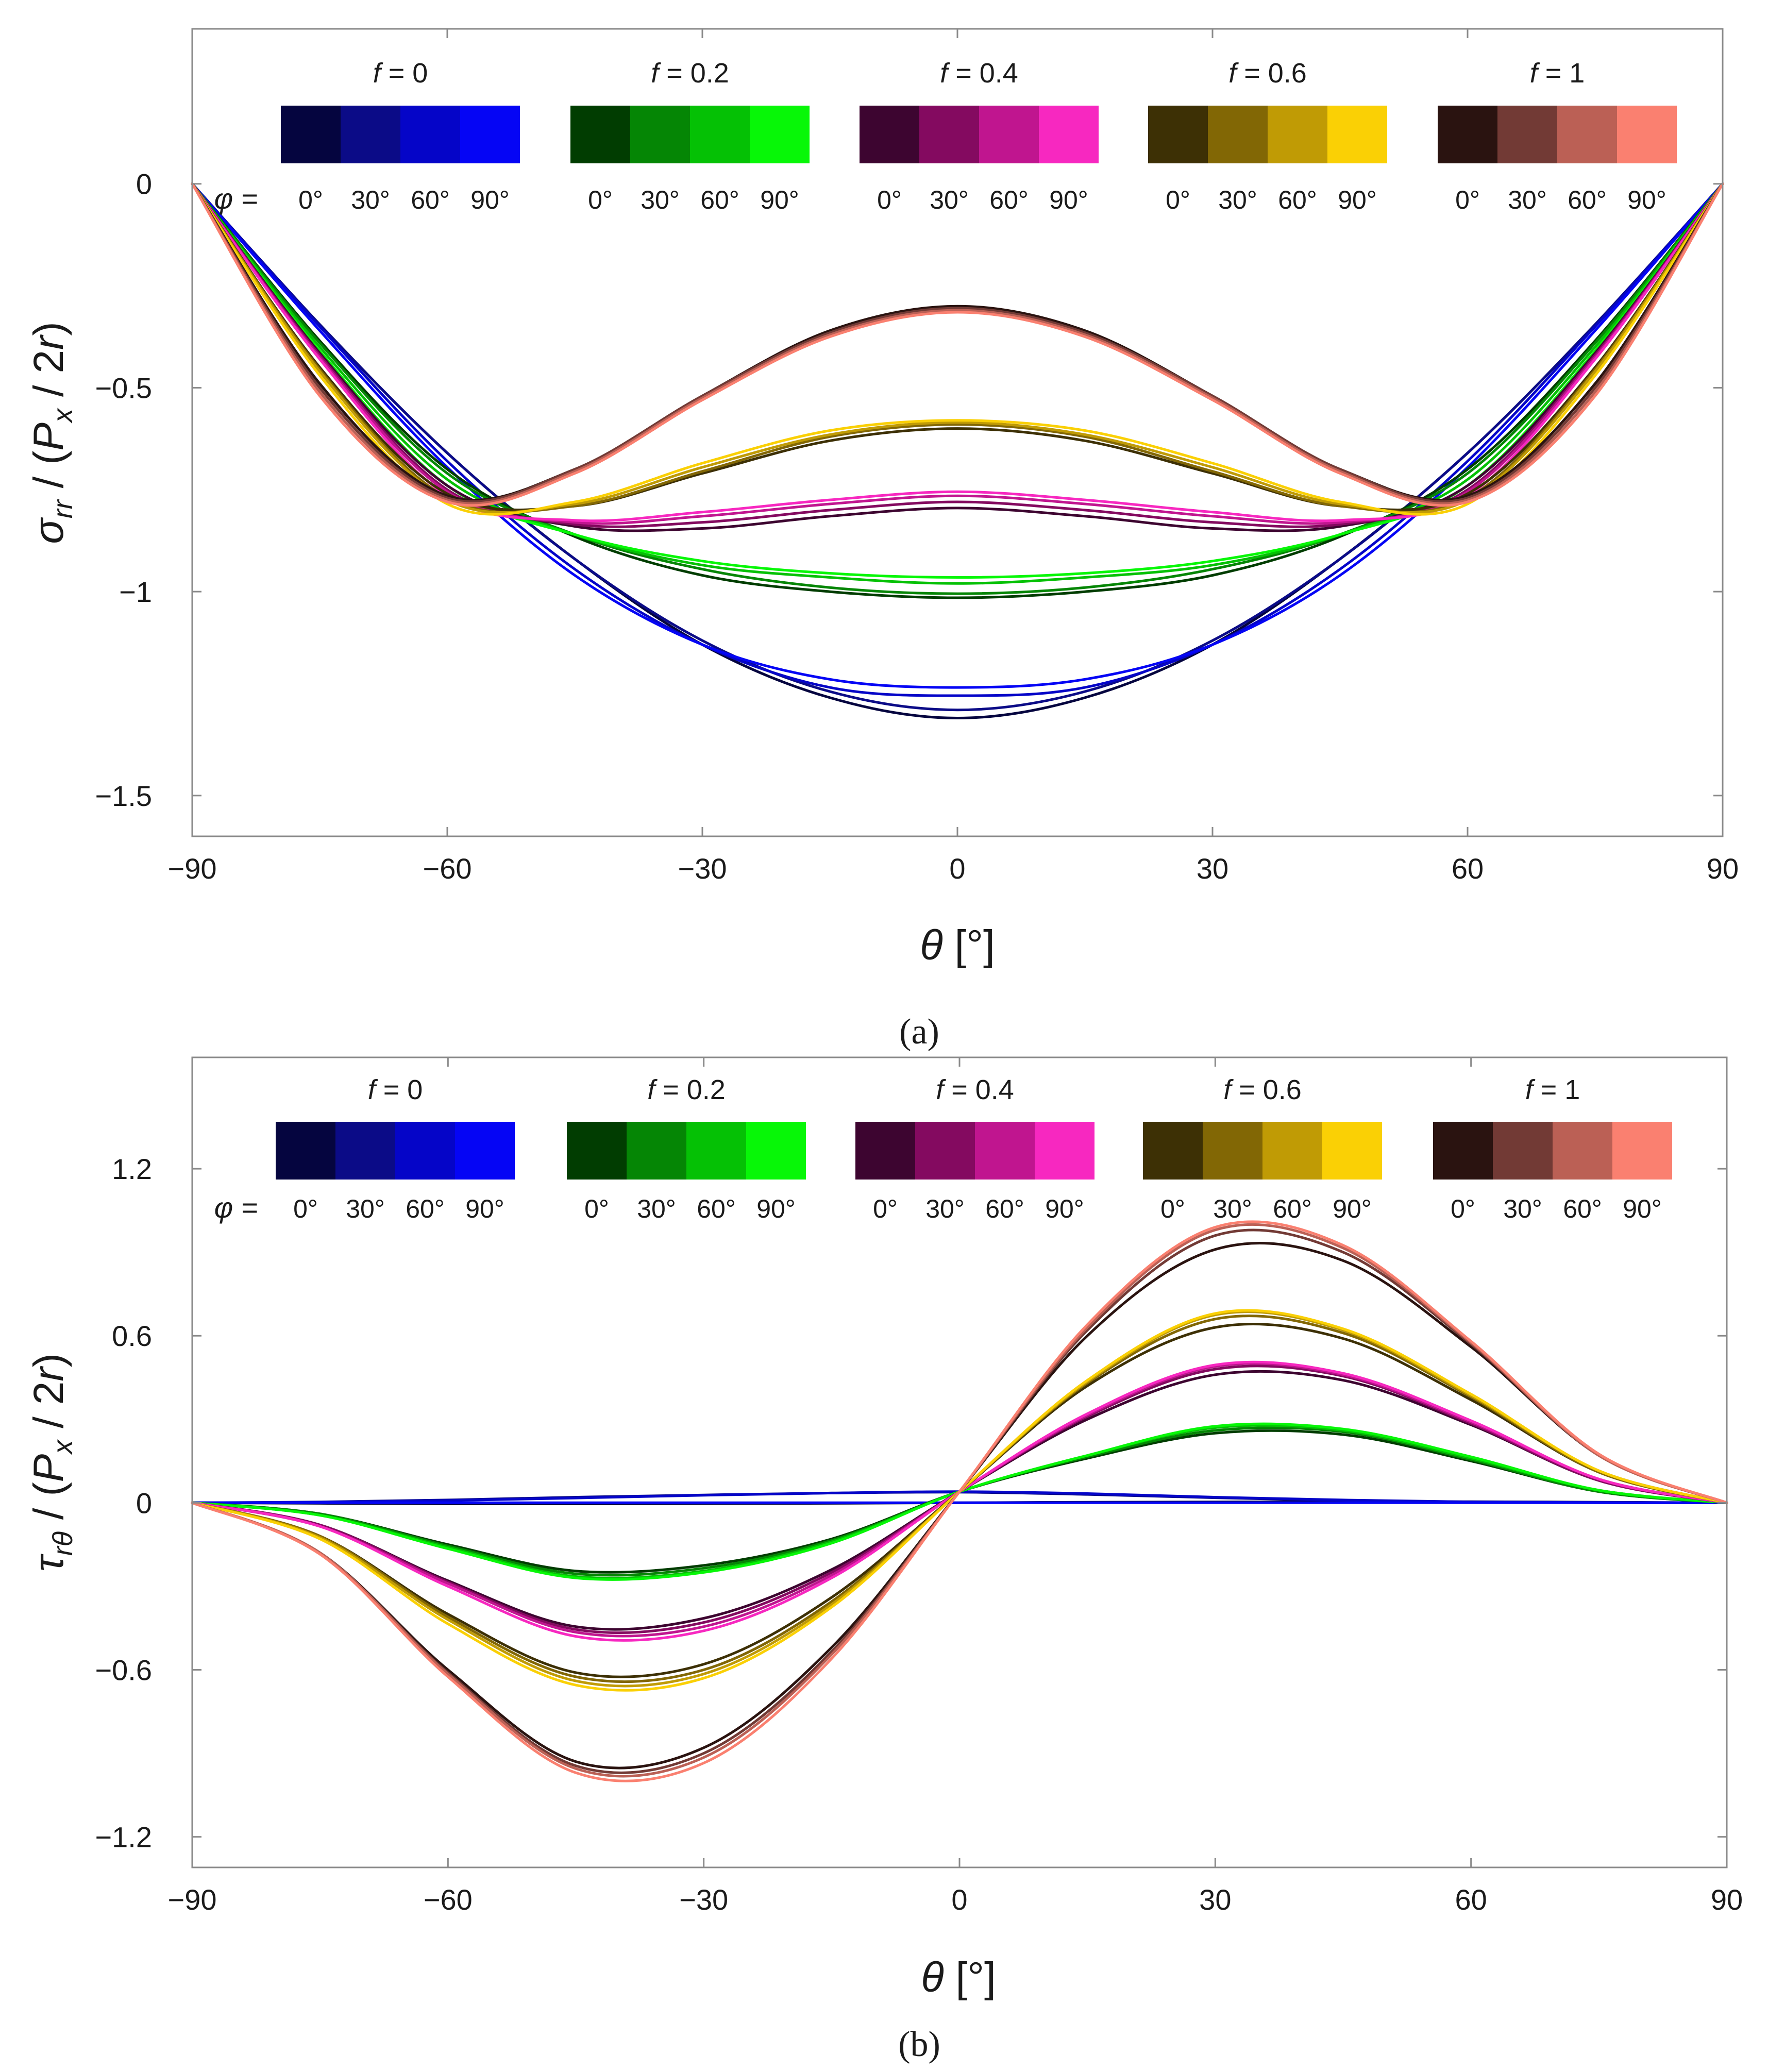  Describe the element at coordinates (51, 433) in the screenshot. I see `panel-a-y-axis-label: σrr / (Px / 2r)` at that location.